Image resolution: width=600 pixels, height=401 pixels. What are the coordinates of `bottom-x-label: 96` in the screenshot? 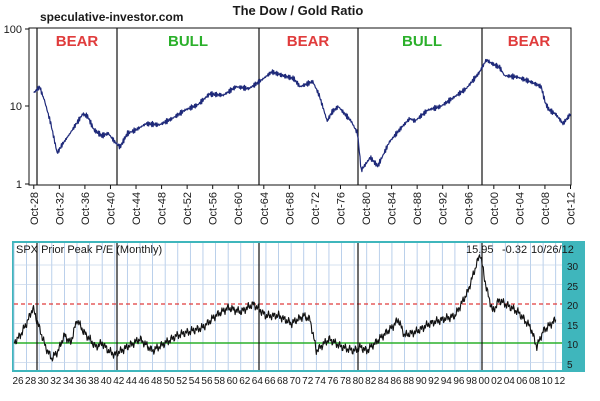 It's located at (459, 381).